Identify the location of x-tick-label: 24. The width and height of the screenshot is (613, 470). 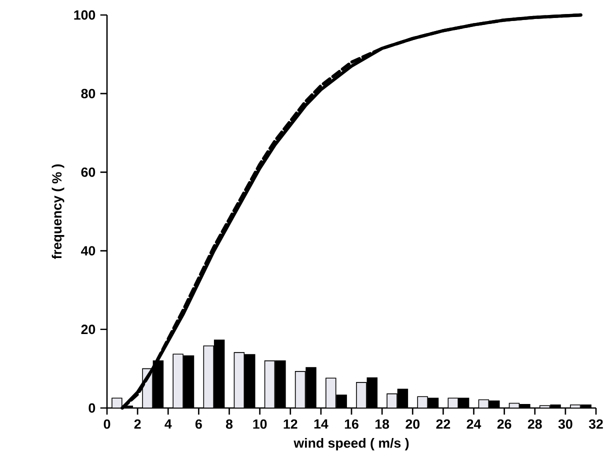
(474, 424).